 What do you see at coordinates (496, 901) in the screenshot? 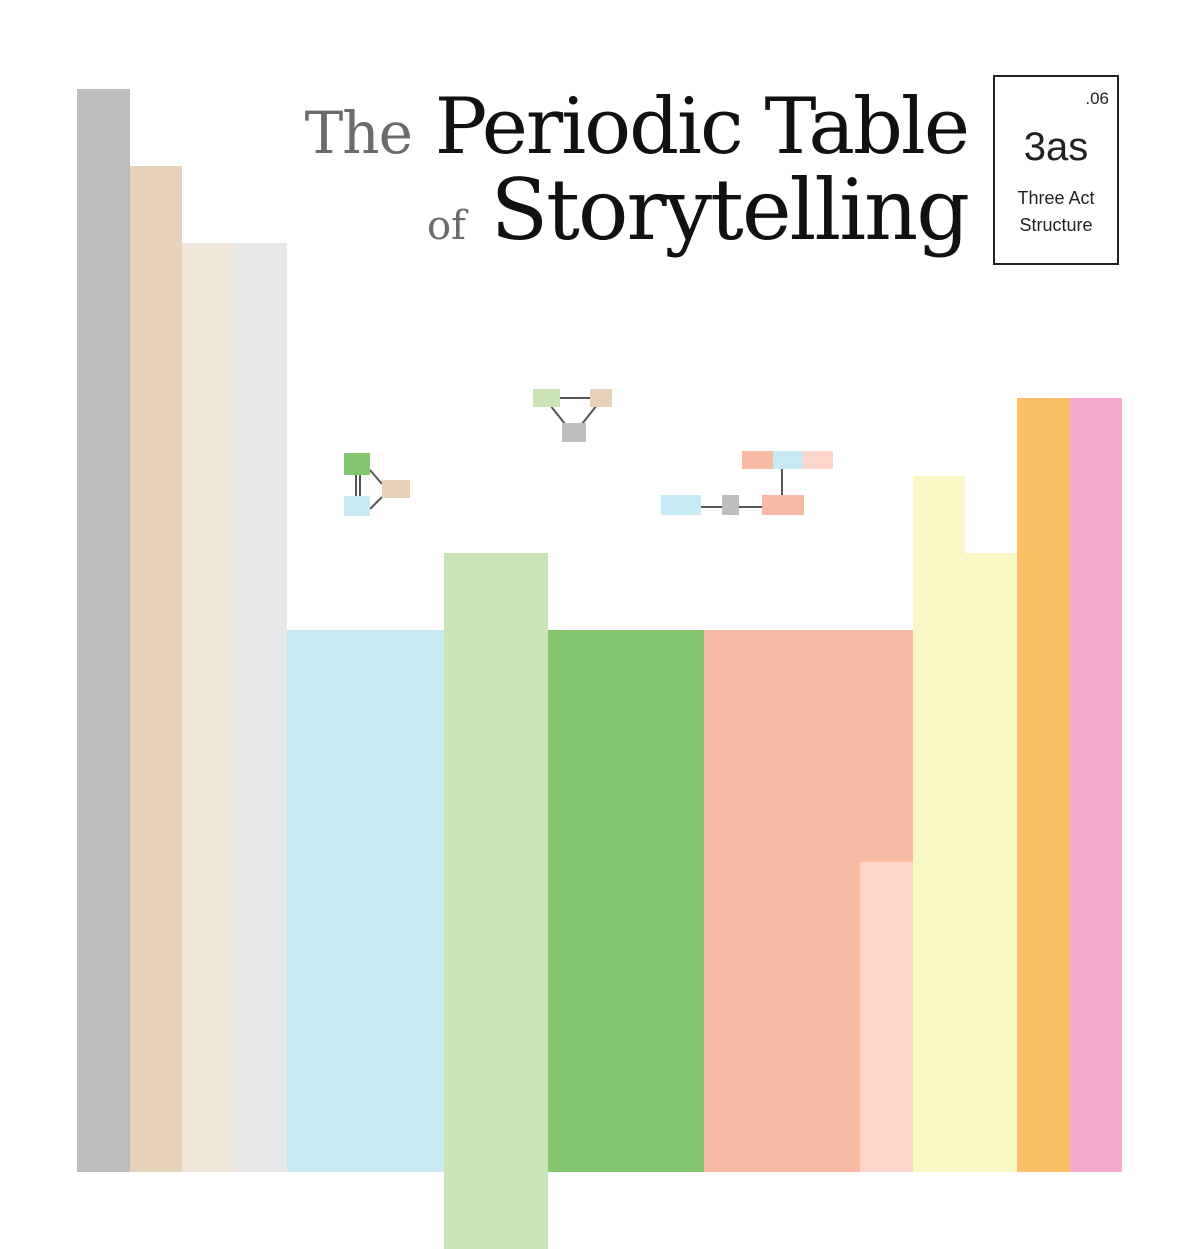
I see `column-light-green` at bounding box center [496, 901].